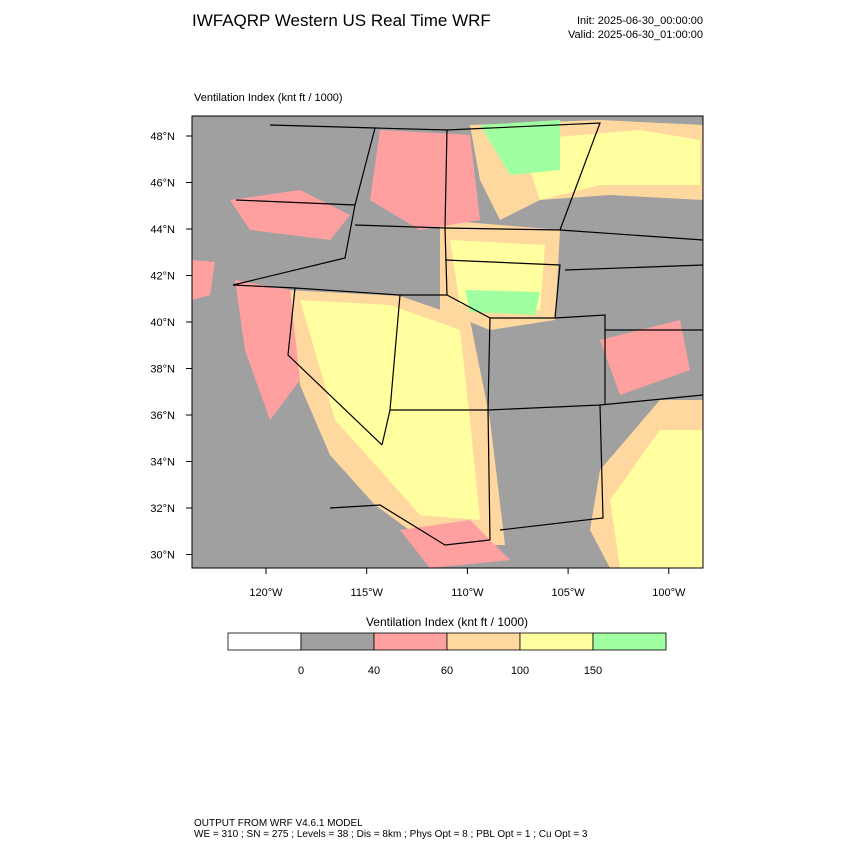  What do you see at coordinates (266, 593) in the screenshot?
I see `lon-label: 120°W` at bounding box center [266, 593].